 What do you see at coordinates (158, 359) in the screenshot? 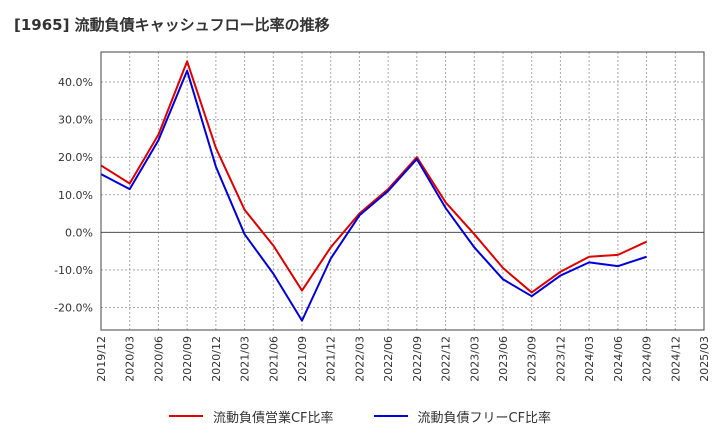
I see `x-tick-label: 2020/06` at bounding box center [158, 359].